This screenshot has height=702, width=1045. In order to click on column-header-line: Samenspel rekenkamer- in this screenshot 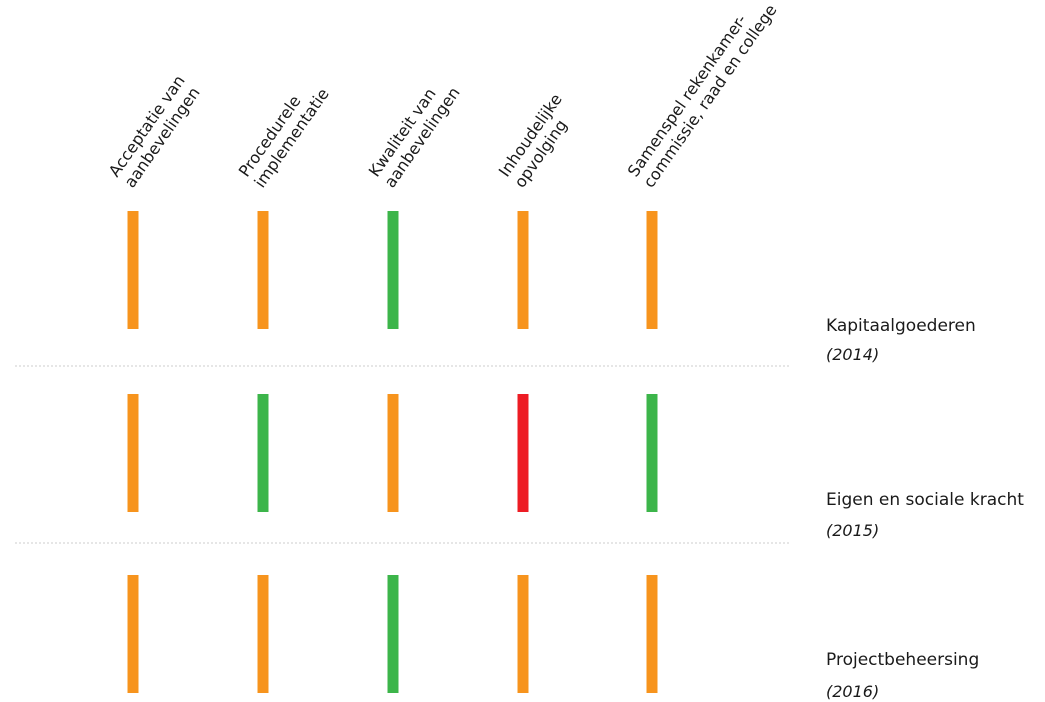, I will do `click(687, 96)`.